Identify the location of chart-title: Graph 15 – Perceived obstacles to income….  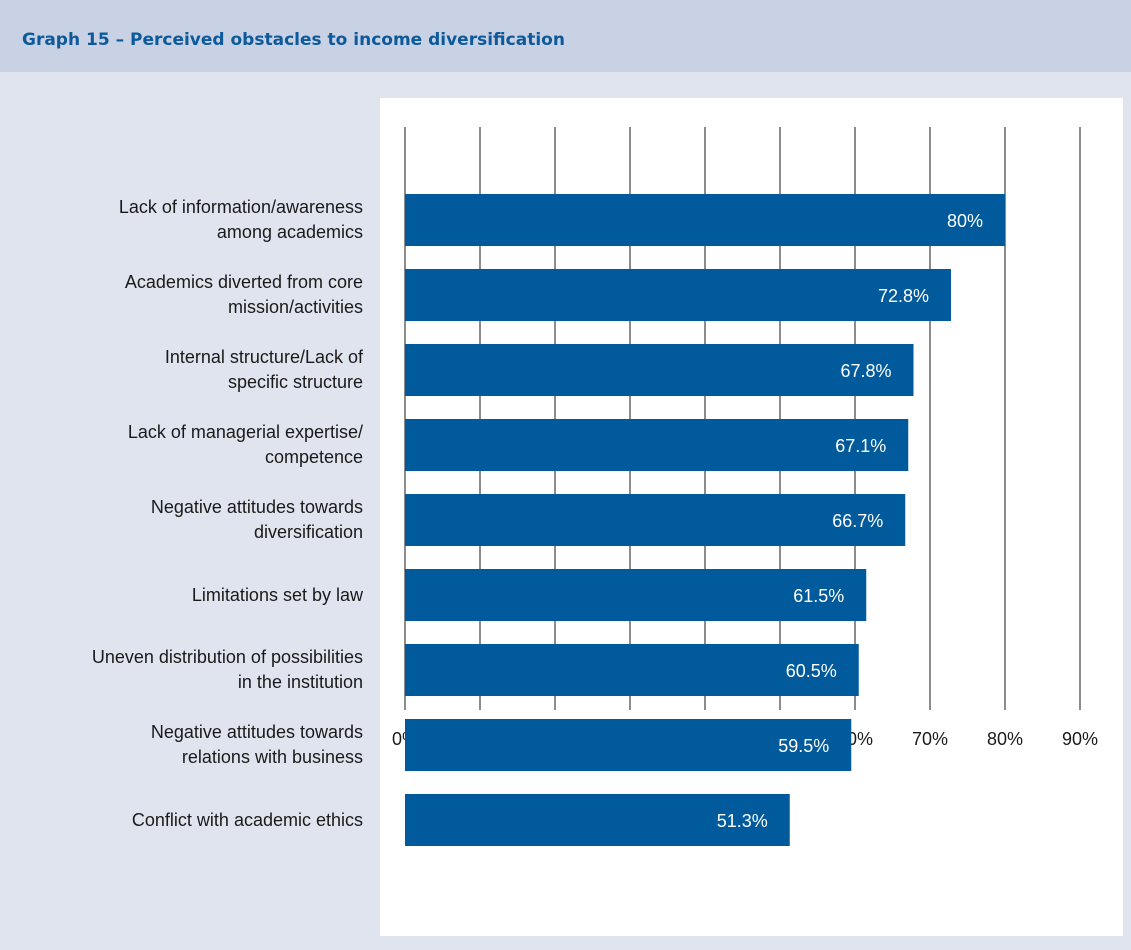
(293, 40).